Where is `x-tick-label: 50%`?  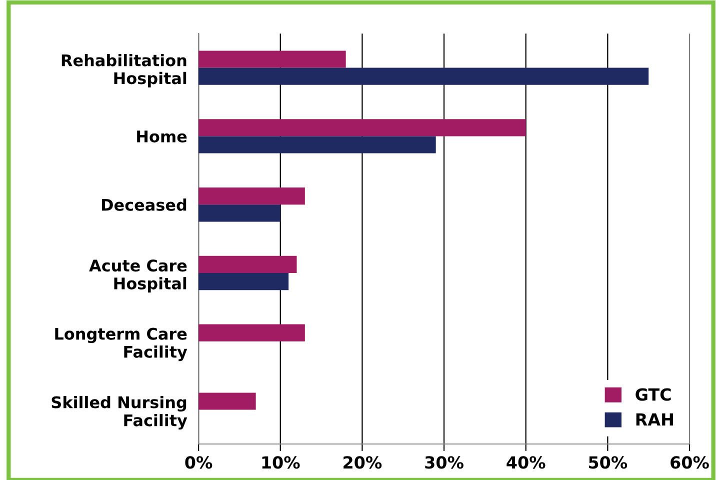
x-tick-label: 50% is located at coordinates (608, 462).